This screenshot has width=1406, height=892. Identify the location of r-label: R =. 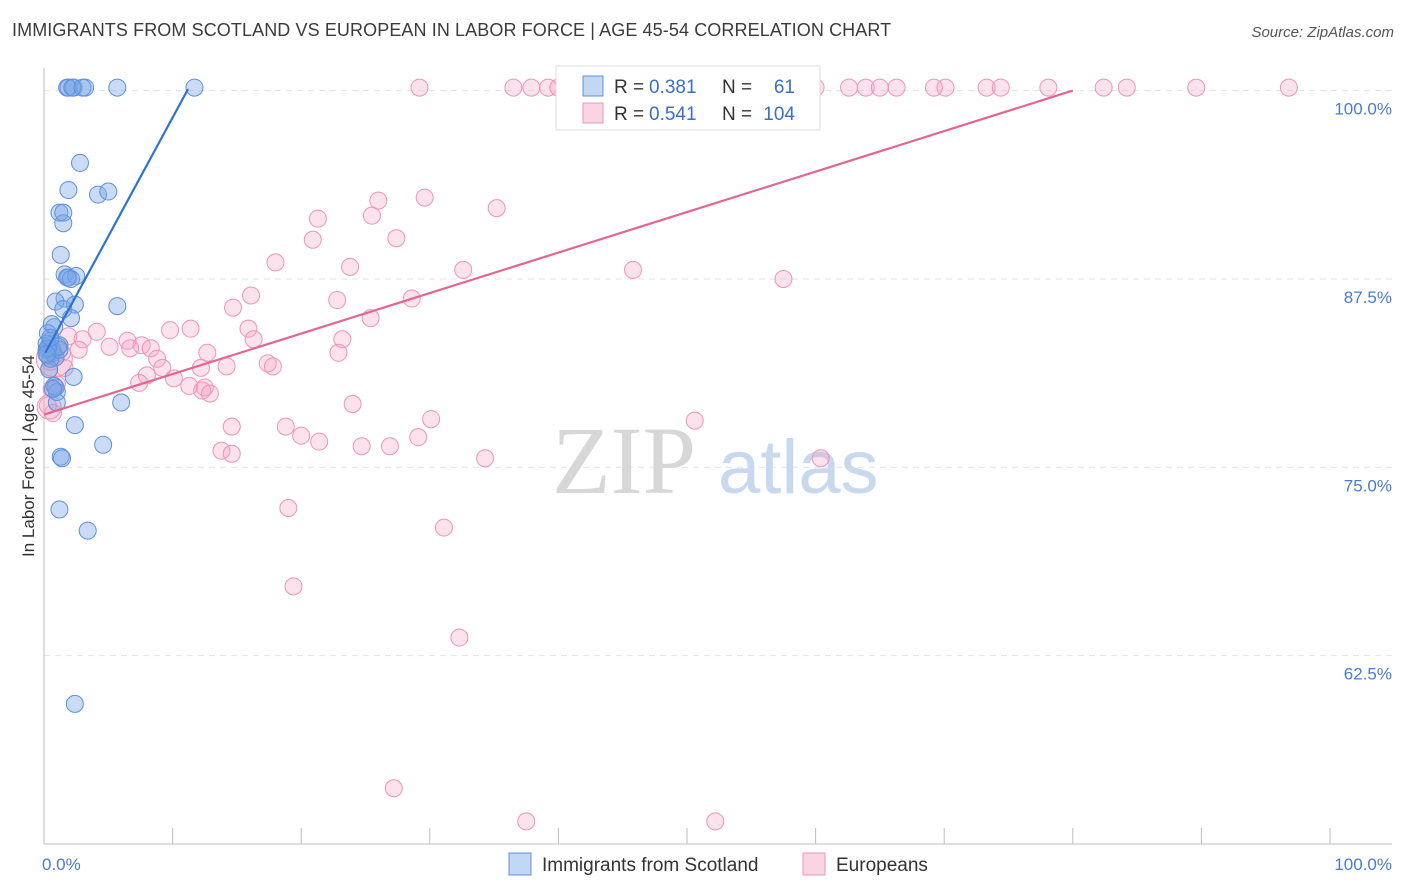
(629, 87).